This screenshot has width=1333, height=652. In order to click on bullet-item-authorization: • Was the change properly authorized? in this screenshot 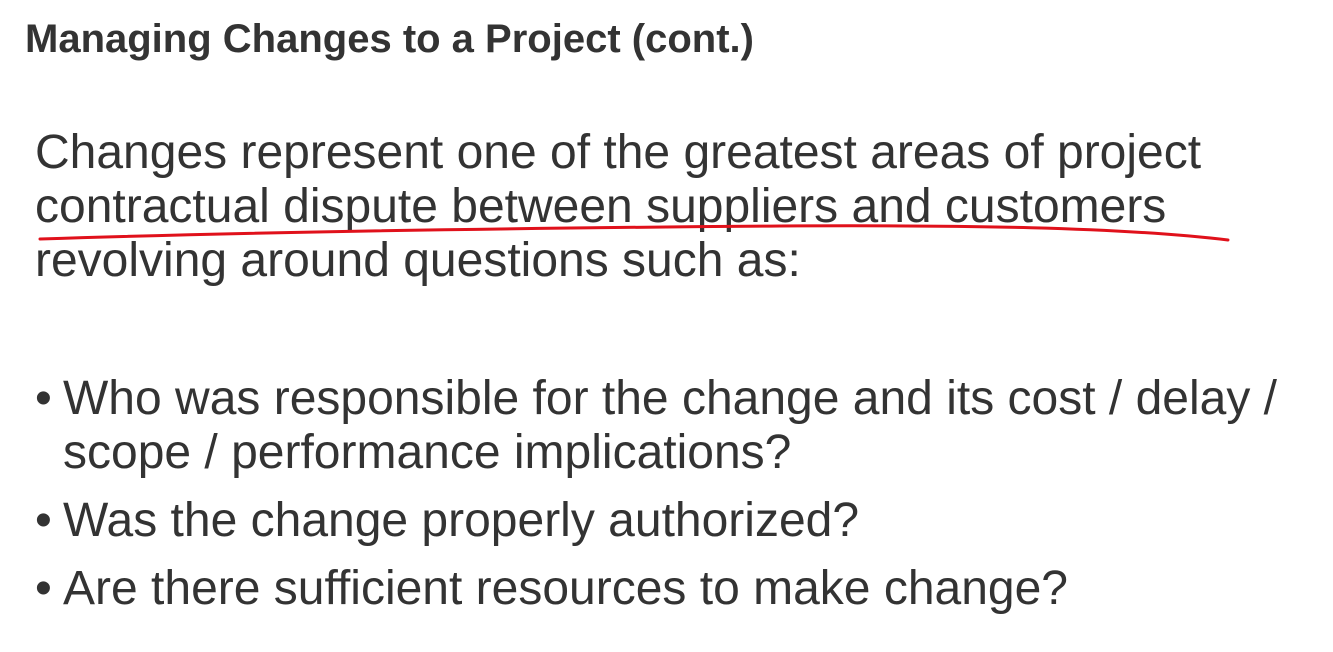, I will do `click(656, 521)`.